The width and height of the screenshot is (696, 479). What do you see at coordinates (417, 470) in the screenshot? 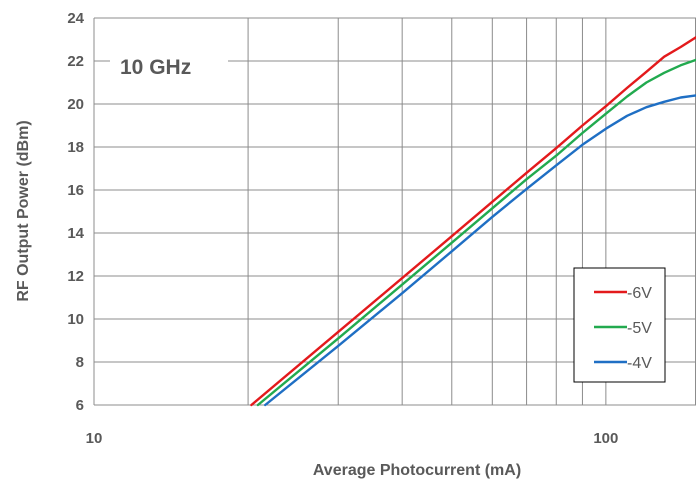
I see `x-axis-title: Average Photocurrent (mA)` at bounding box center [417, 470].